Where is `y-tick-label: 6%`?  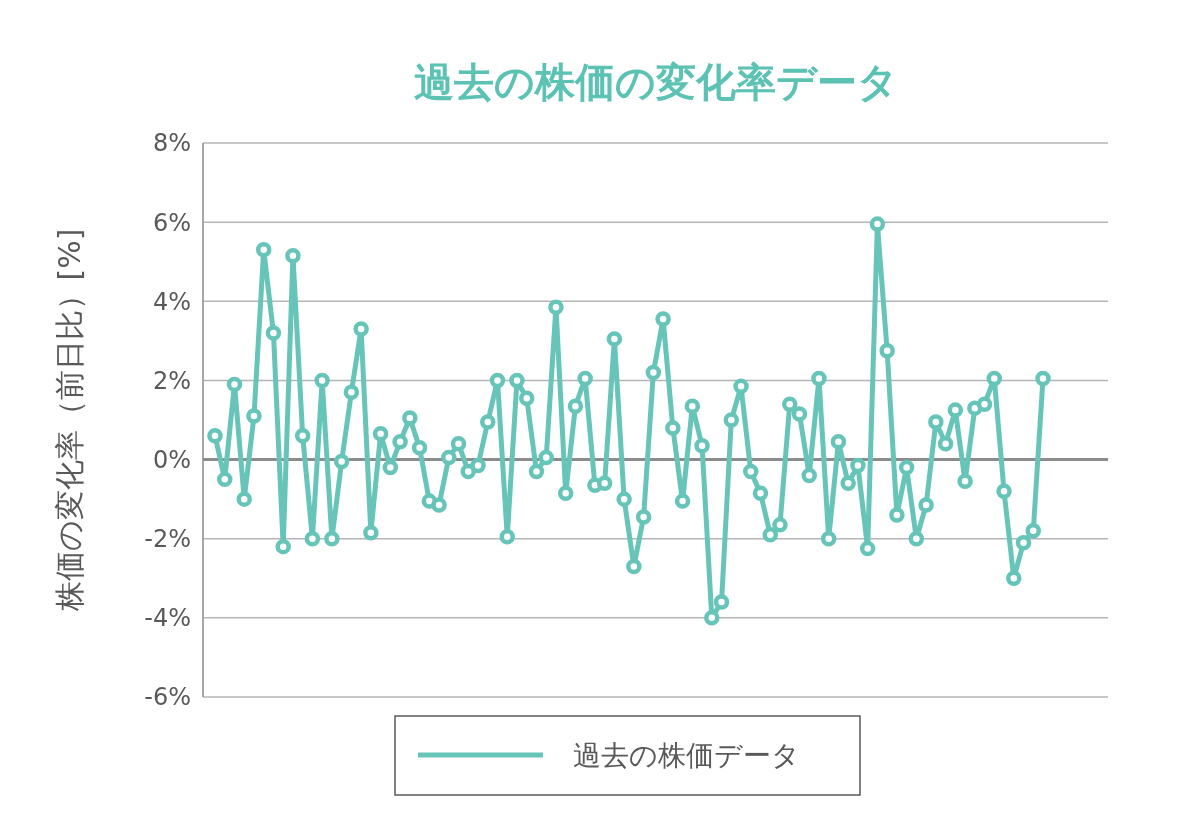 y-tick-label: 6% is located at coordinates (171, 222).